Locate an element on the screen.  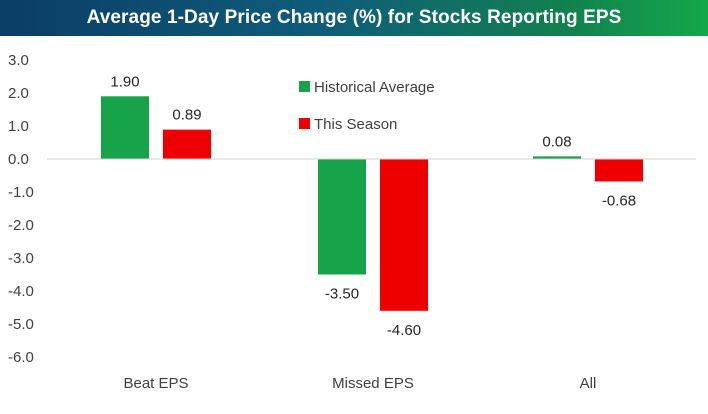
y-tick-label: 3.0 is located at coordinates (18, 60).